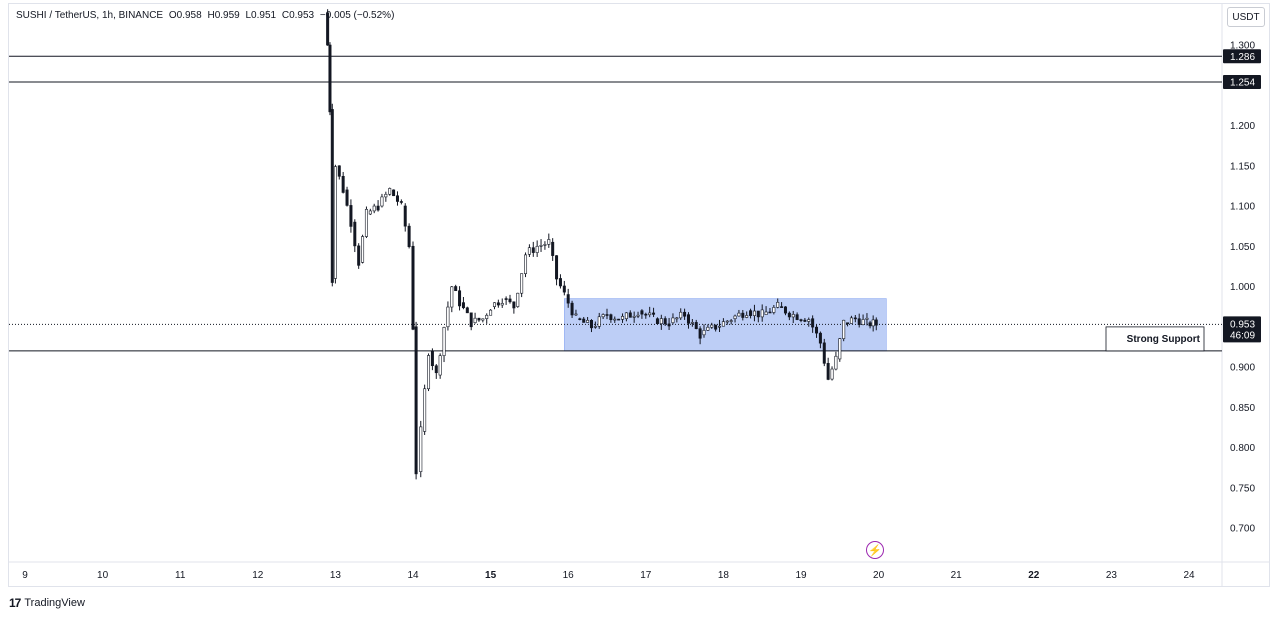 The height and width of the screenshot is (618, 1280). I want to click on current-price-tag-label: 0.953, so click(1242, 324).